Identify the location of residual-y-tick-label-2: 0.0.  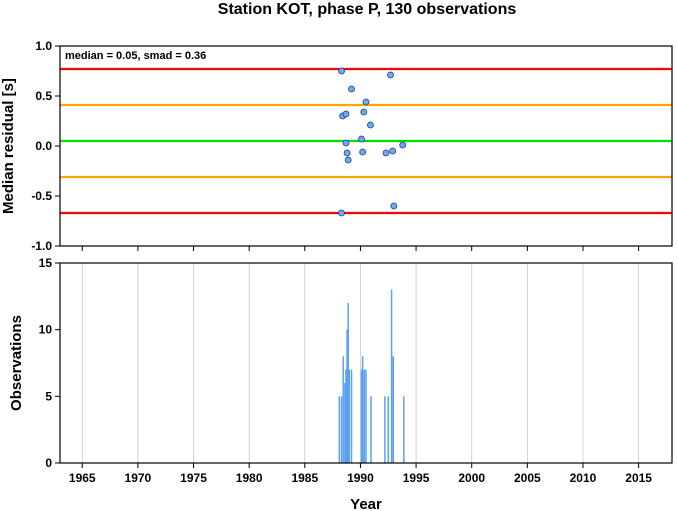
(43, 146).